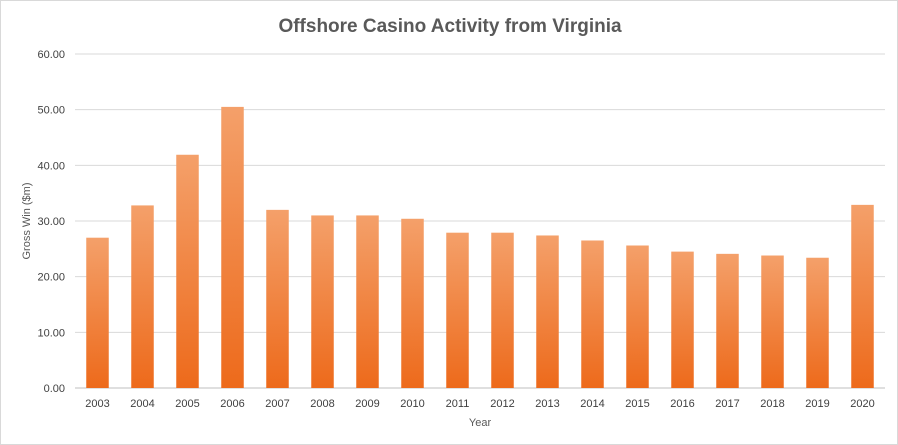 Image resolution: width=898 pixels, height=445 pixels. What do you see at coordinates (322, 301) in the screenshot?
I see `bar-2008` at bounding box center [322, 301].